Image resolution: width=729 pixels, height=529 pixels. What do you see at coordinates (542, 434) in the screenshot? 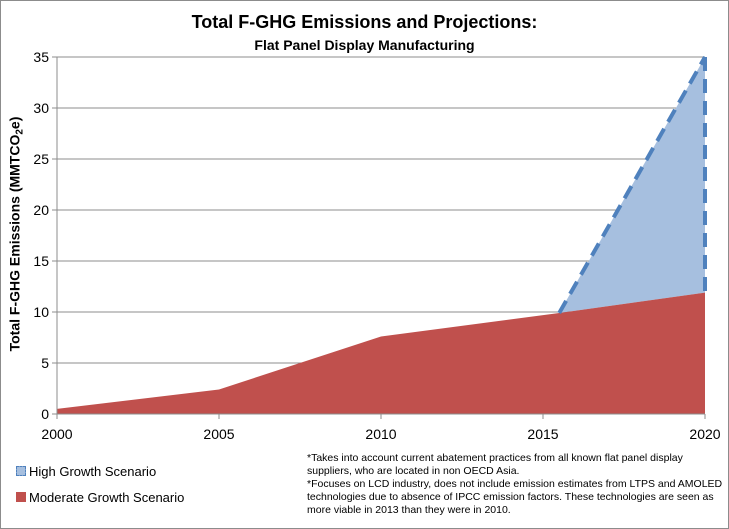
I see `x-tick-label-2015: 2015` at bounding box center [542, 434].